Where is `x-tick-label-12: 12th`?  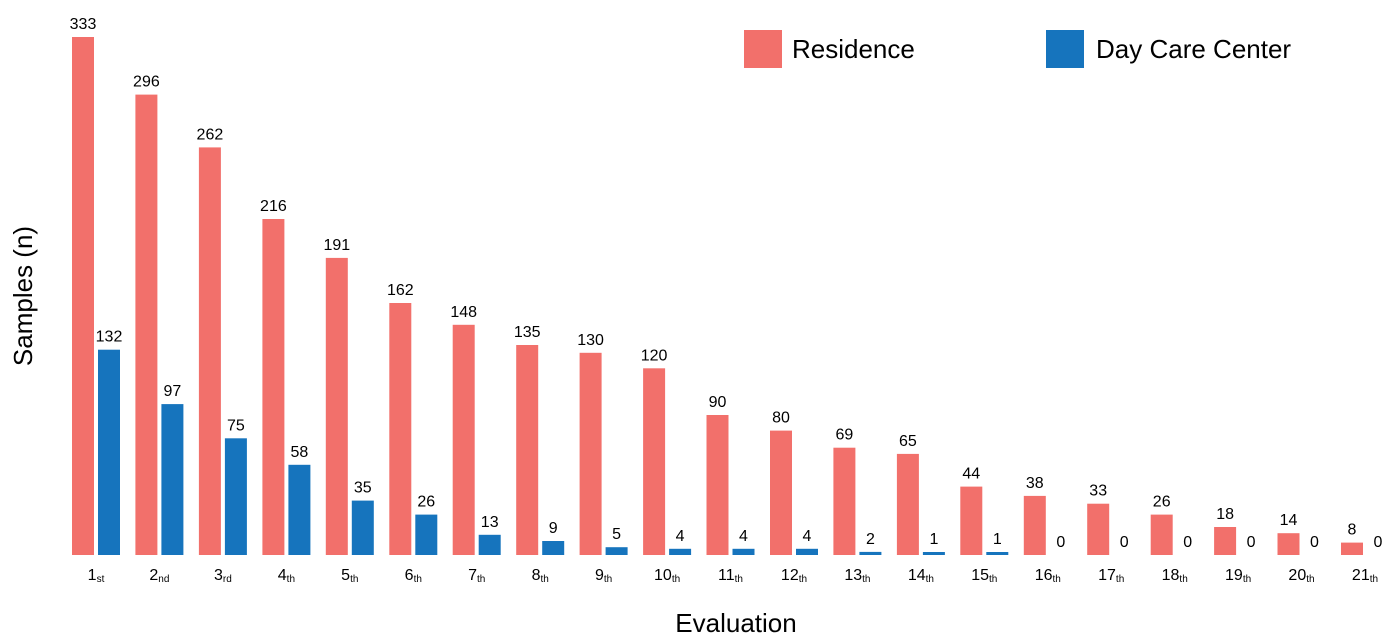
x-tick-label-12: 12th is located at coordinates (794, 576).